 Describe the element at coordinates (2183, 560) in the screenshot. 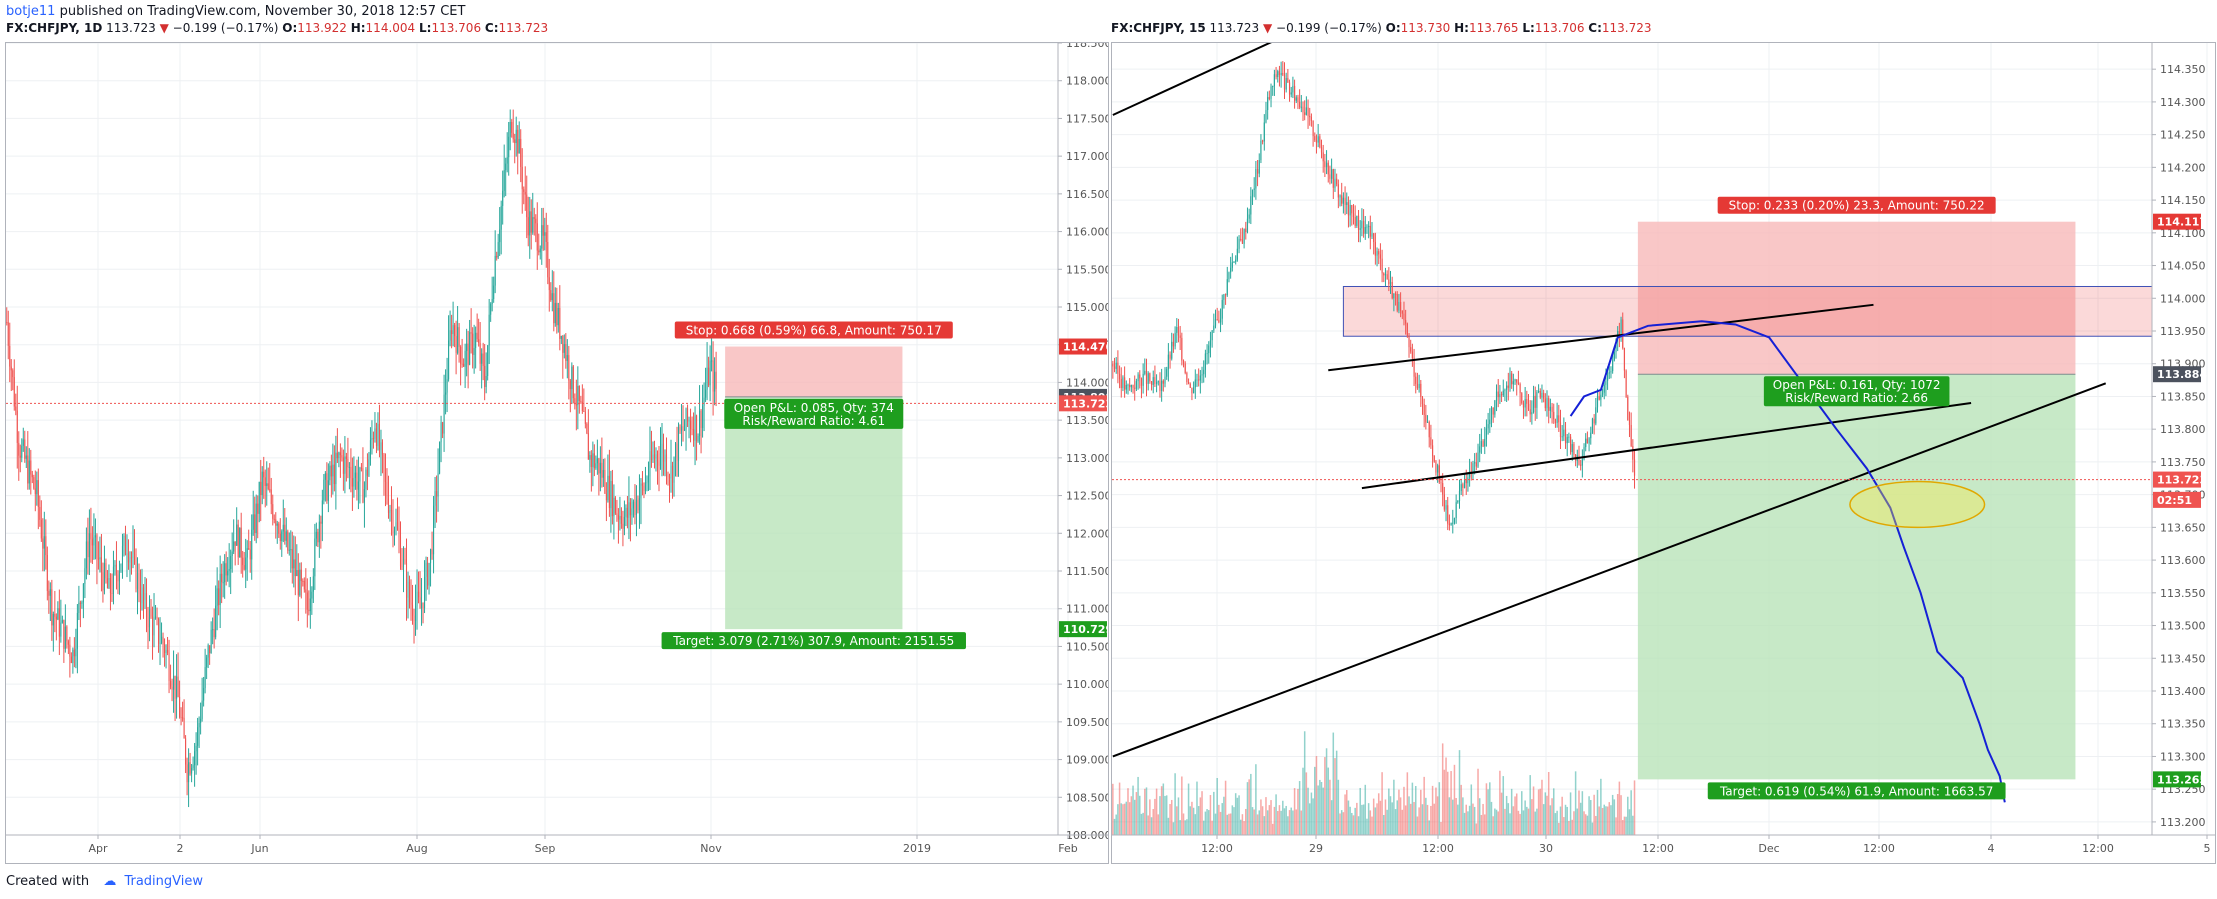

I see `price-tick-label: 113.600` at that location.